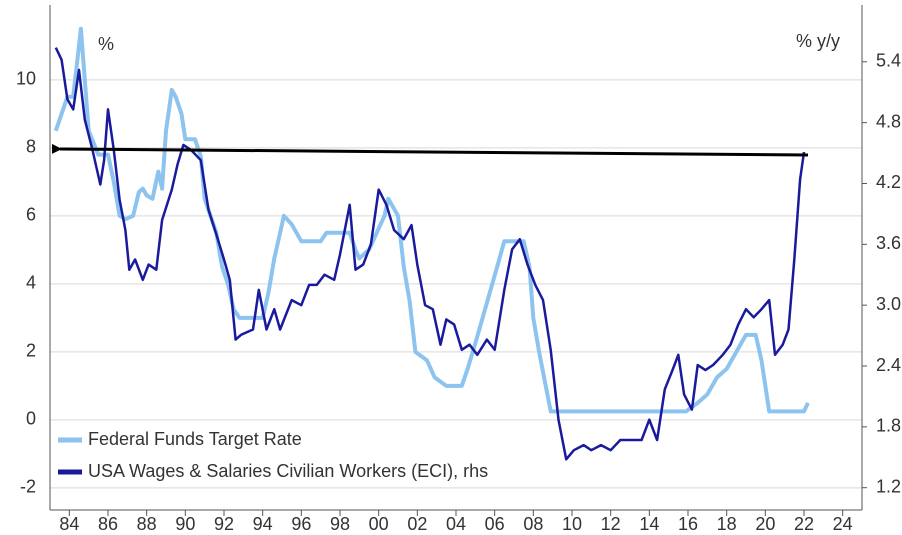 This screenshot has height=535, width=902. Describe the element at coordinates (185, 524) in the screenshot. I see `x-tick-label: 90` at that location.